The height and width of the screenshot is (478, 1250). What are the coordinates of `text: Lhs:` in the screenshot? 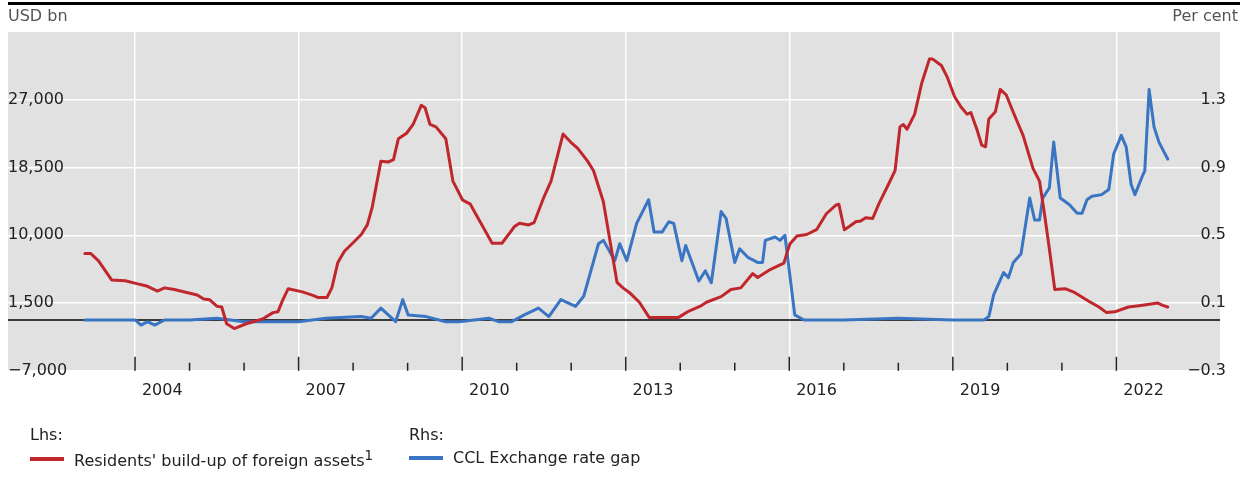 It's located at (47, 434).